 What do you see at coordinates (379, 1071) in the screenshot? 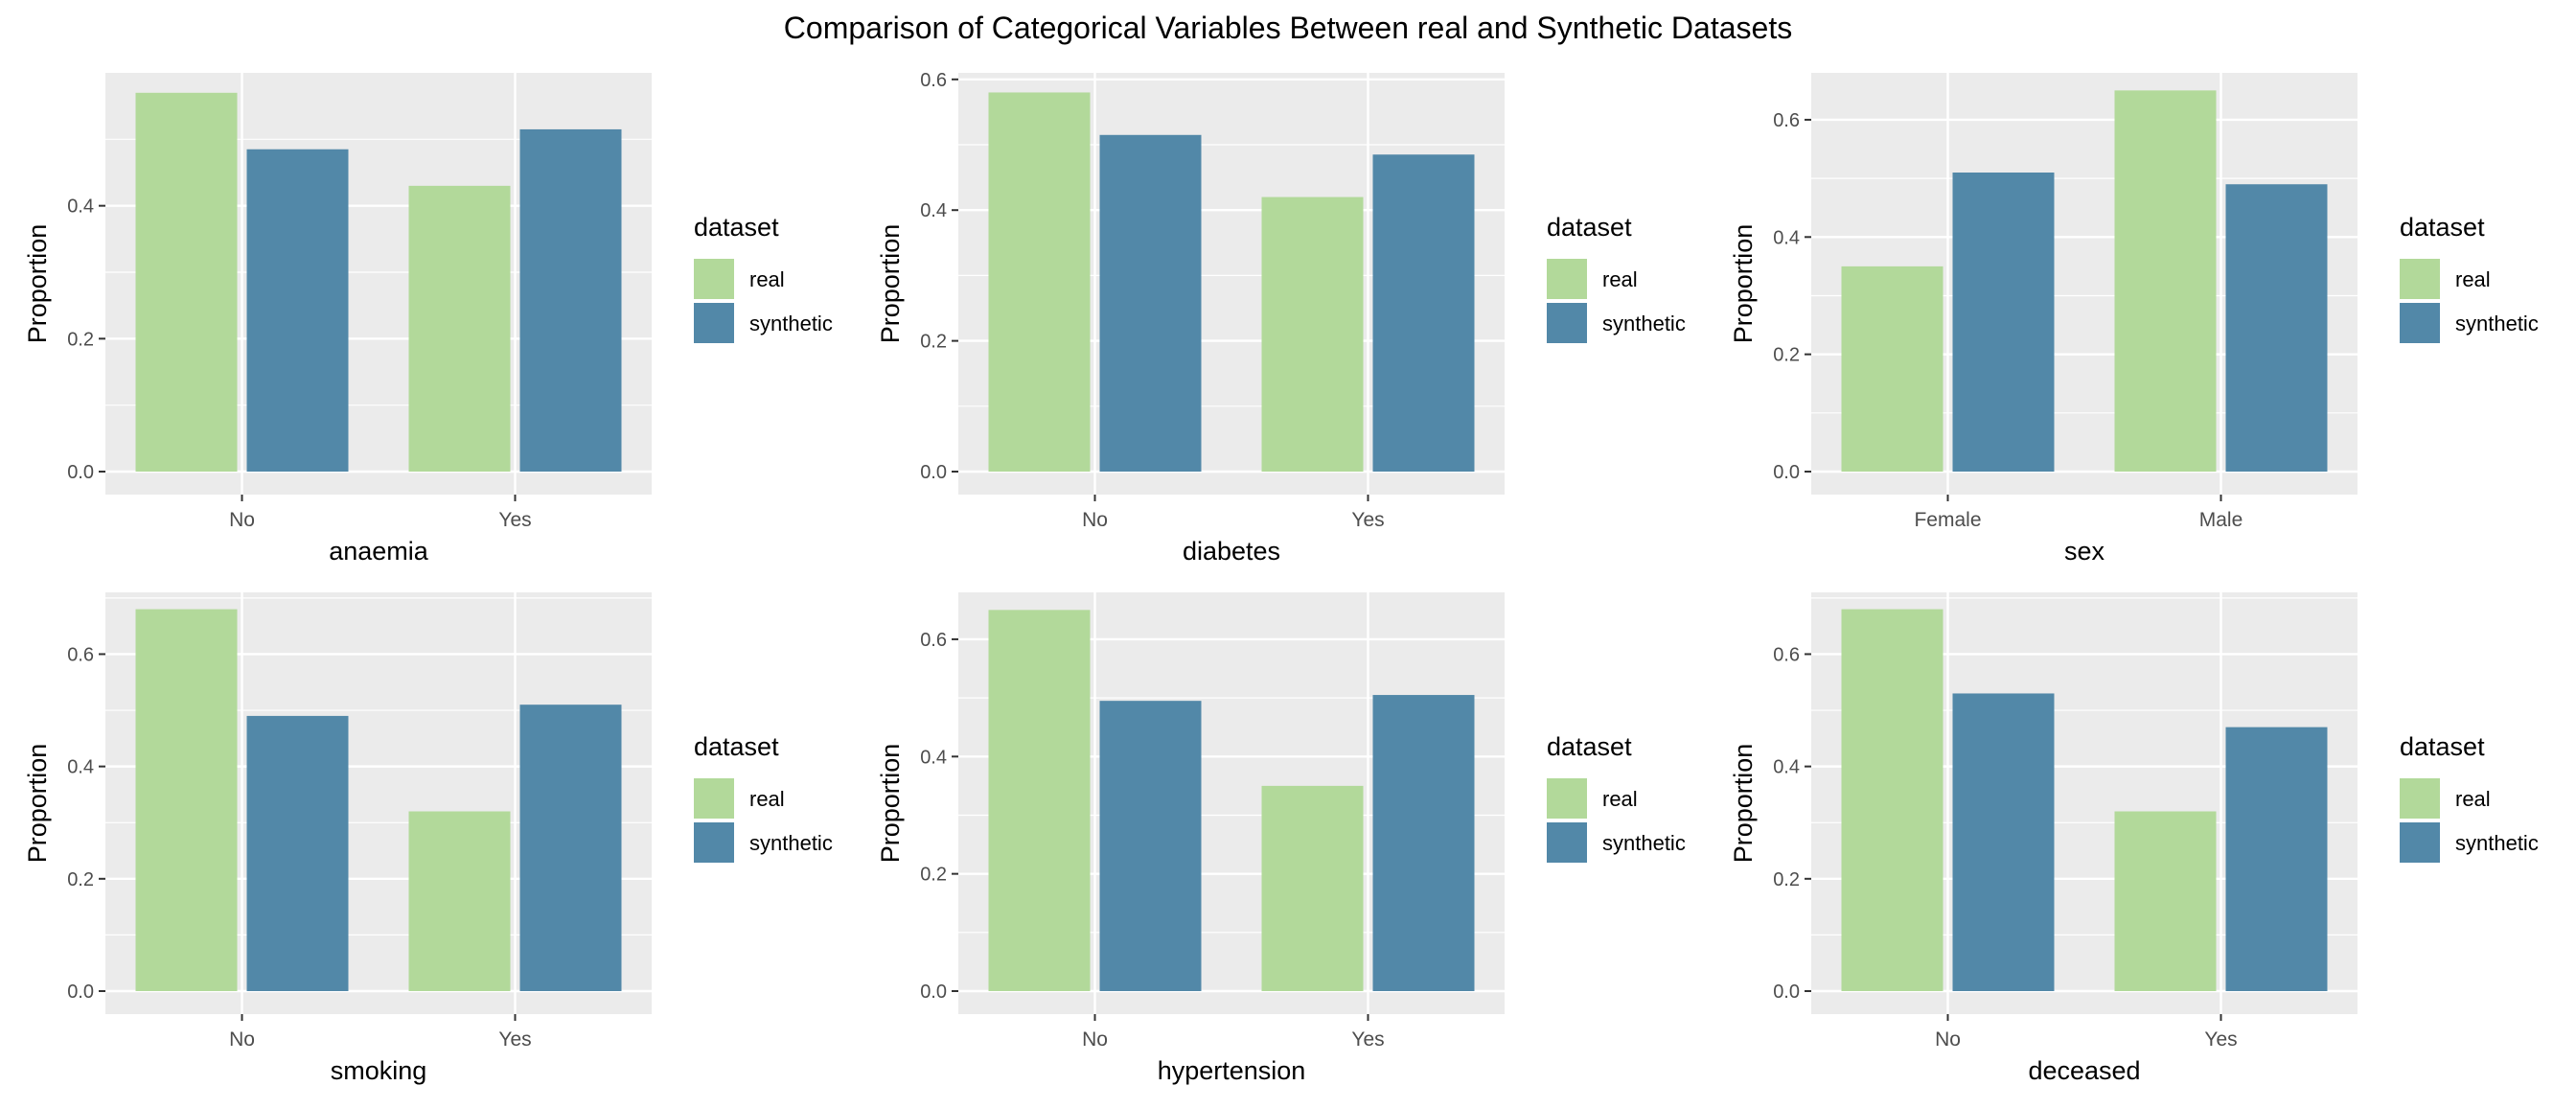
I see `x-axis-label: smoking` at bounding box center [379, 1071].